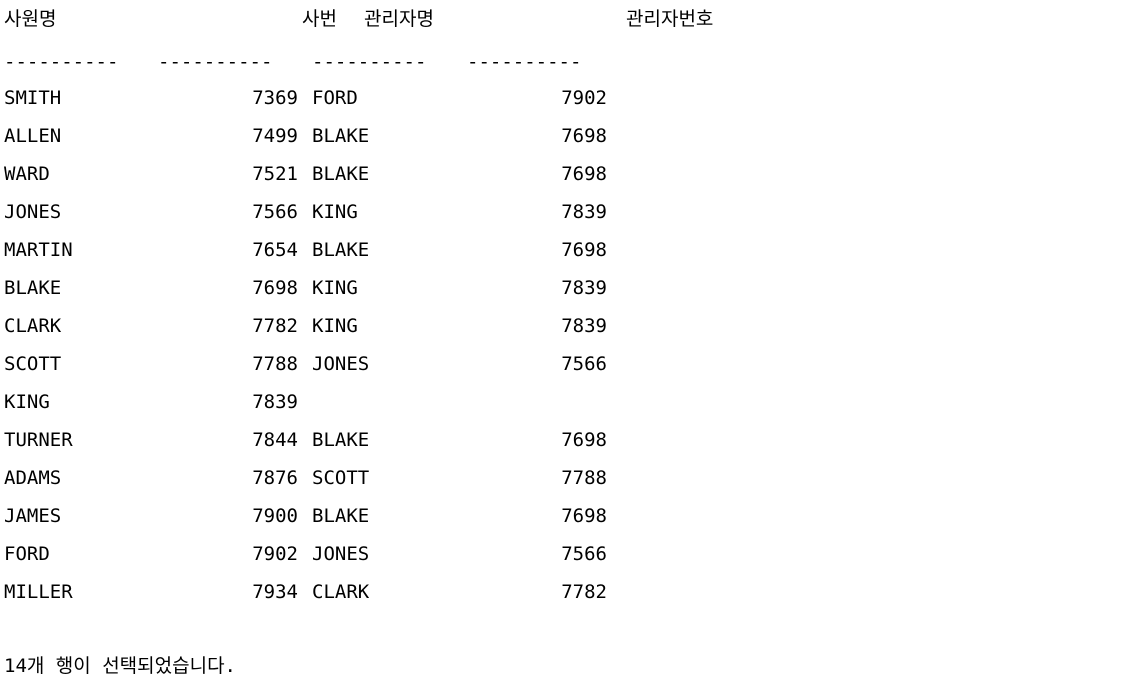 The height and width of the screenshot is (688, 1124). Describe the element at coordinates (33, 98) in the screenshot. I see `cell-name: SMITH` at that location.